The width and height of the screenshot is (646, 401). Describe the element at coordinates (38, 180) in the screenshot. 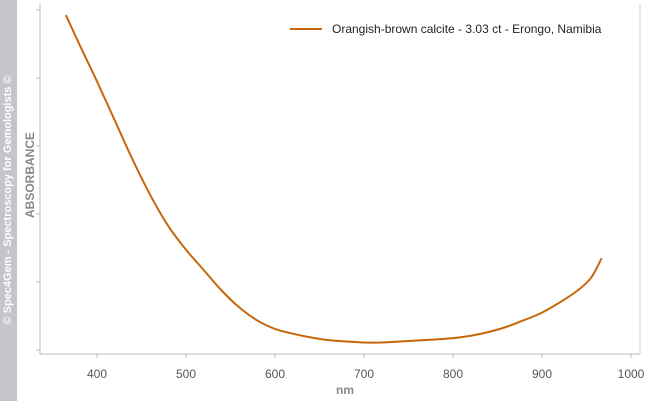

I see `y-ticks` at that location.